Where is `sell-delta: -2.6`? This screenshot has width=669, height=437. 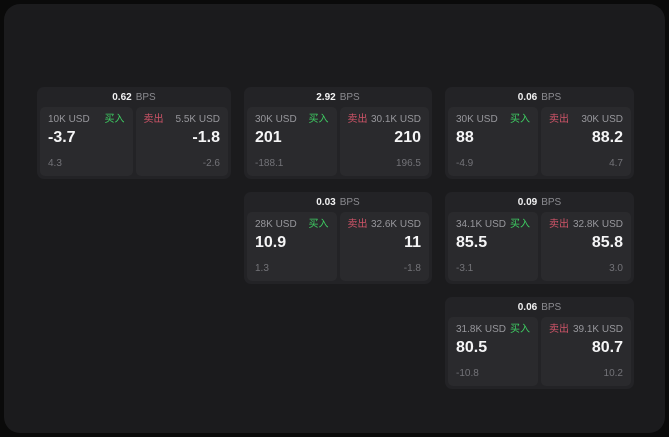
sell-delta: -2.6 is located at coordinates (211, 163).